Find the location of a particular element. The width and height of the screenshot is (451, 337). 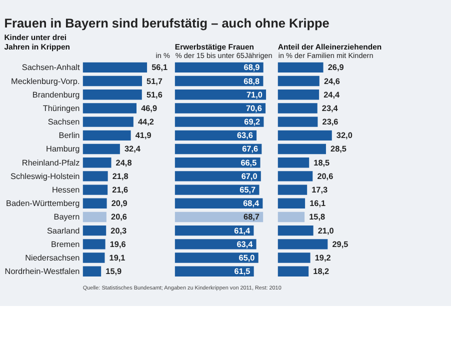

data-label: 32,4 is located at coordinates (132, 149).